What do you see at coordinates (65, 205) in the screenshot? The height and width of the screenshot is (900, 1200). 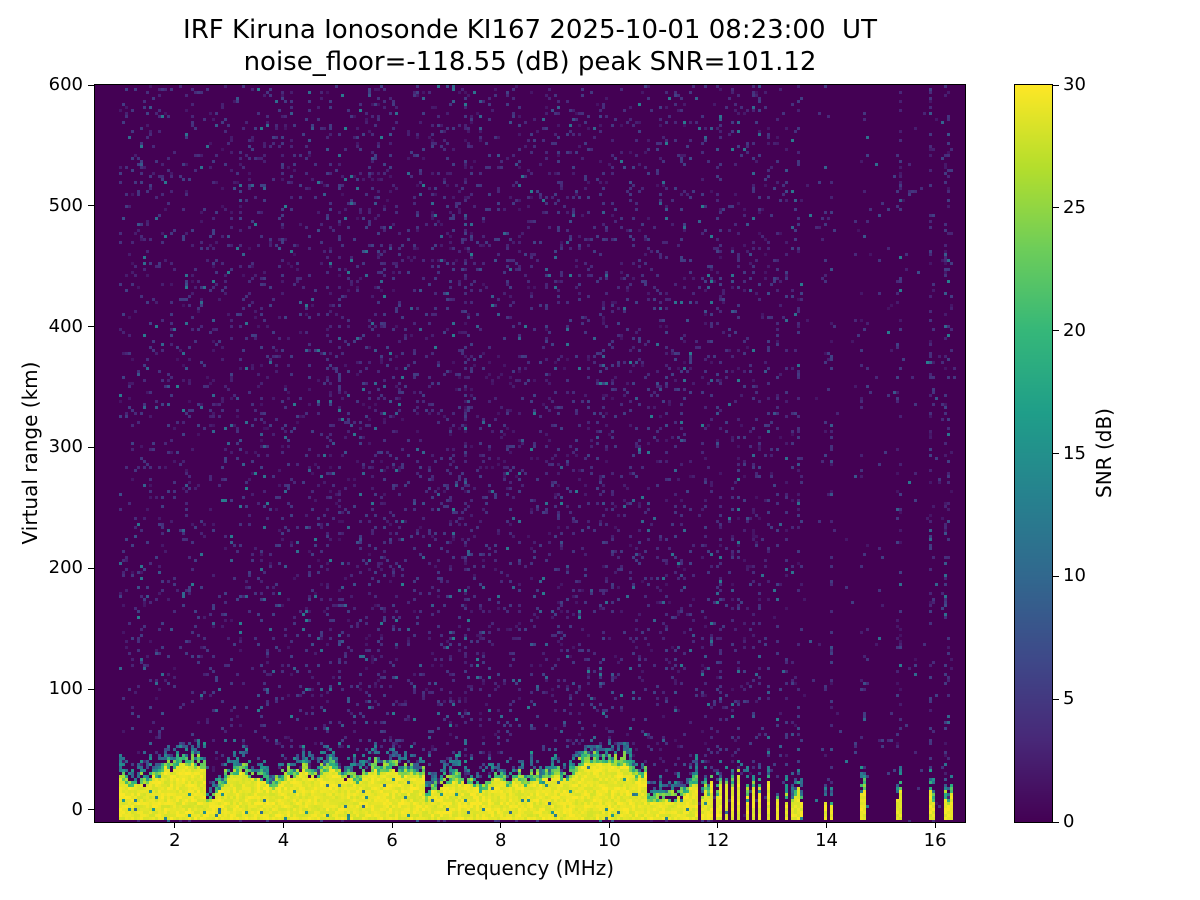 I see `y-tick-label: 500` at bounding box center [65, 205].